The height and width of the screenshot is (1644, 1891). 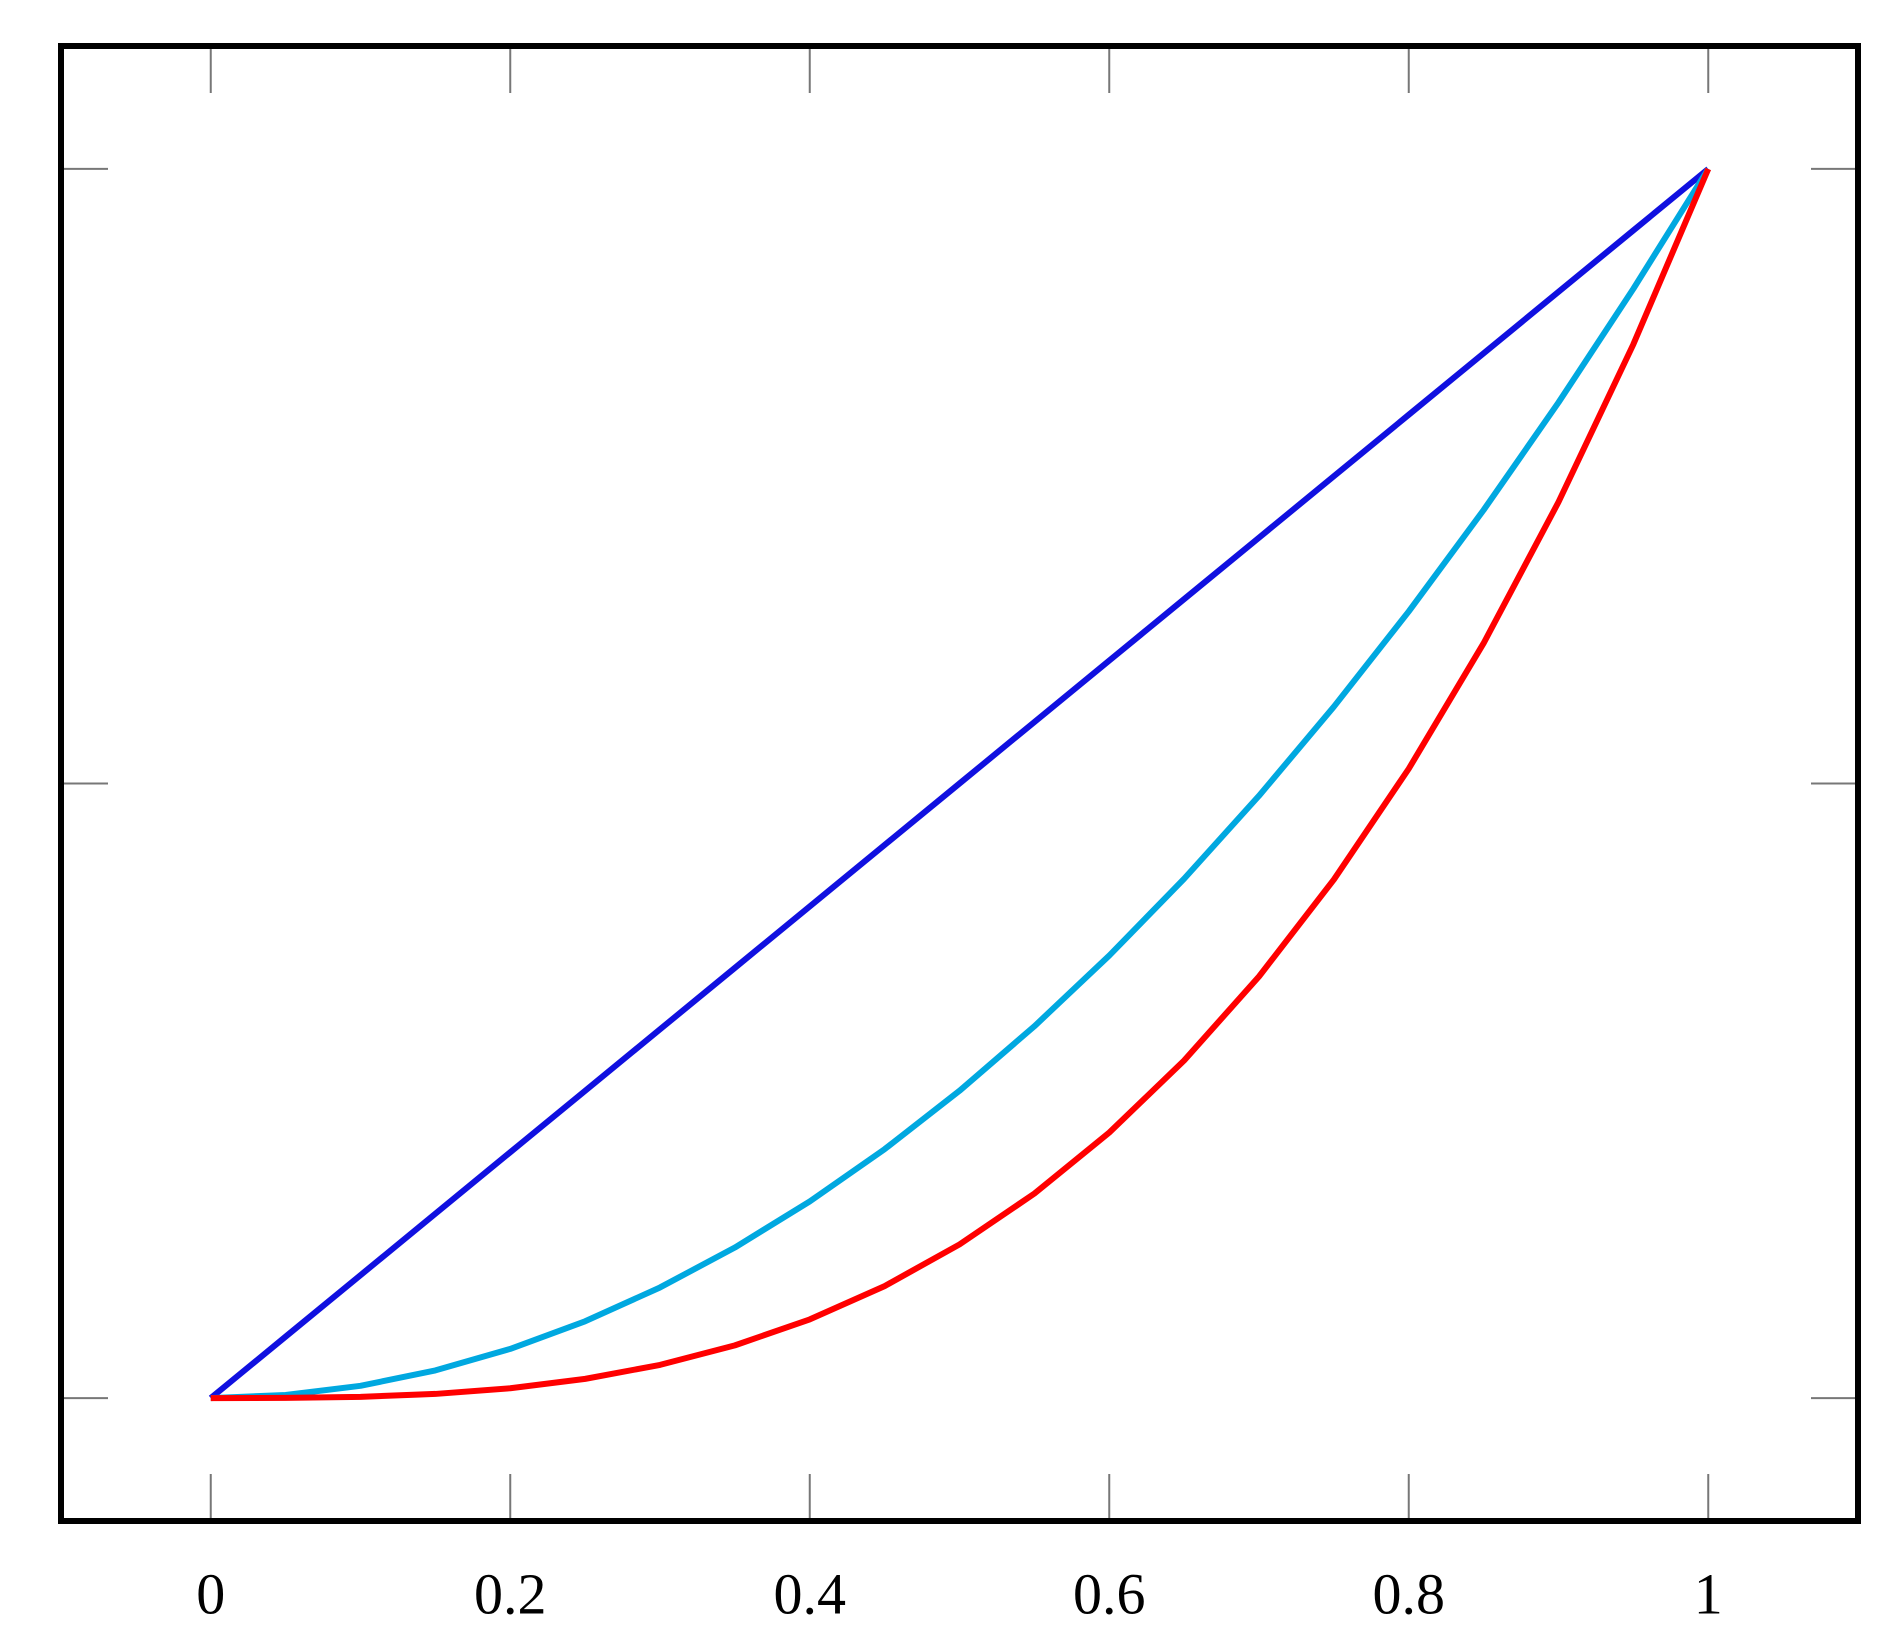 What do you see at coordinates (210, 1593) in the screenshot?
I see `x-tick-label: 0` at bounding box center [210, 1593].